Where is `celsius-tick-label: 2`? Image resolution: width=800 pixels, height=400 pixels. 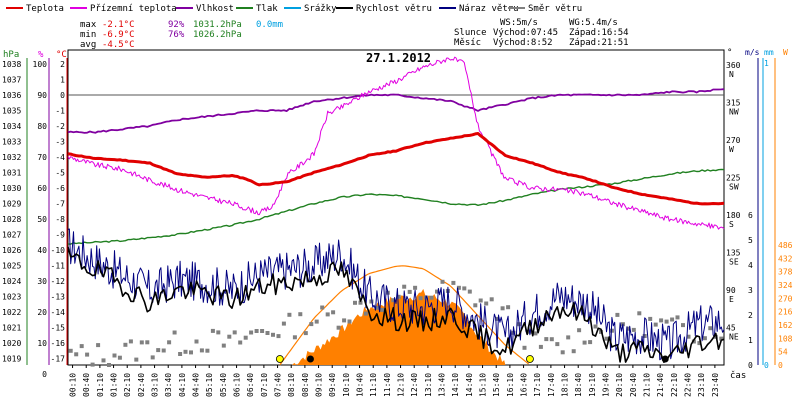
celsius-tick-label: 2 is located at coordinates (62, 64).